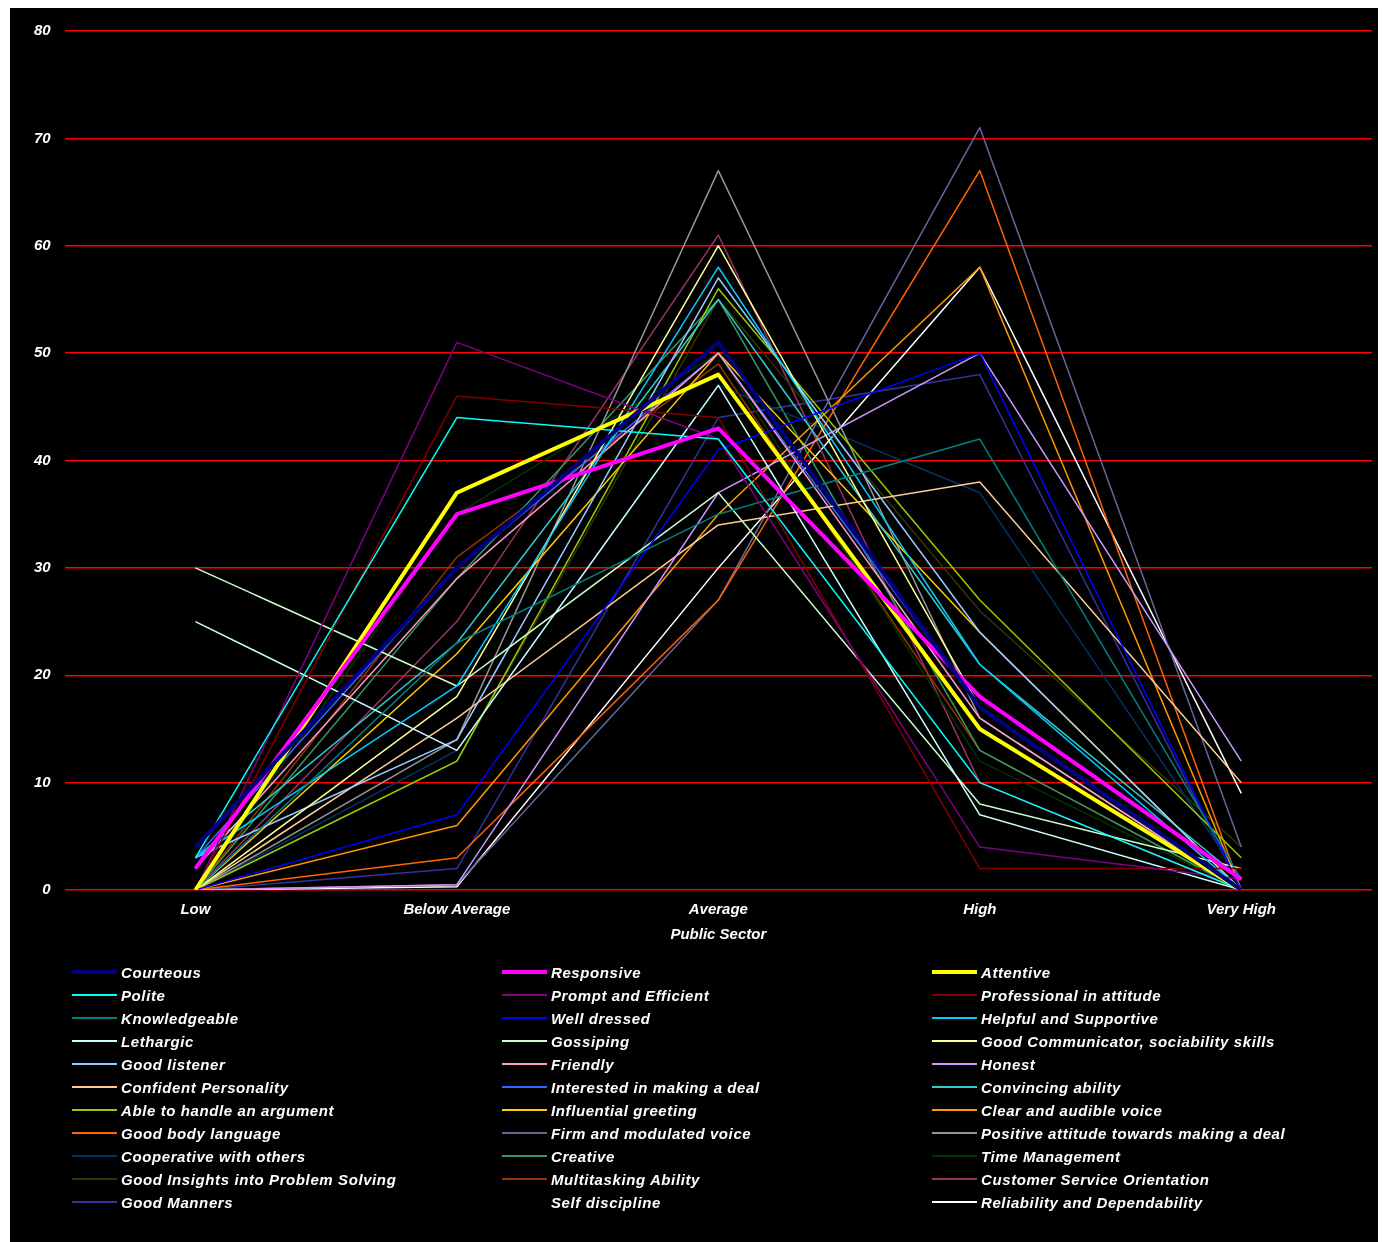 The width and height of the screenshot is (1382, 1242). What do you see at coordinates (43, 352) in the screenshot?
I see `y-tick-label: 50` at bounding box center [43, 352].